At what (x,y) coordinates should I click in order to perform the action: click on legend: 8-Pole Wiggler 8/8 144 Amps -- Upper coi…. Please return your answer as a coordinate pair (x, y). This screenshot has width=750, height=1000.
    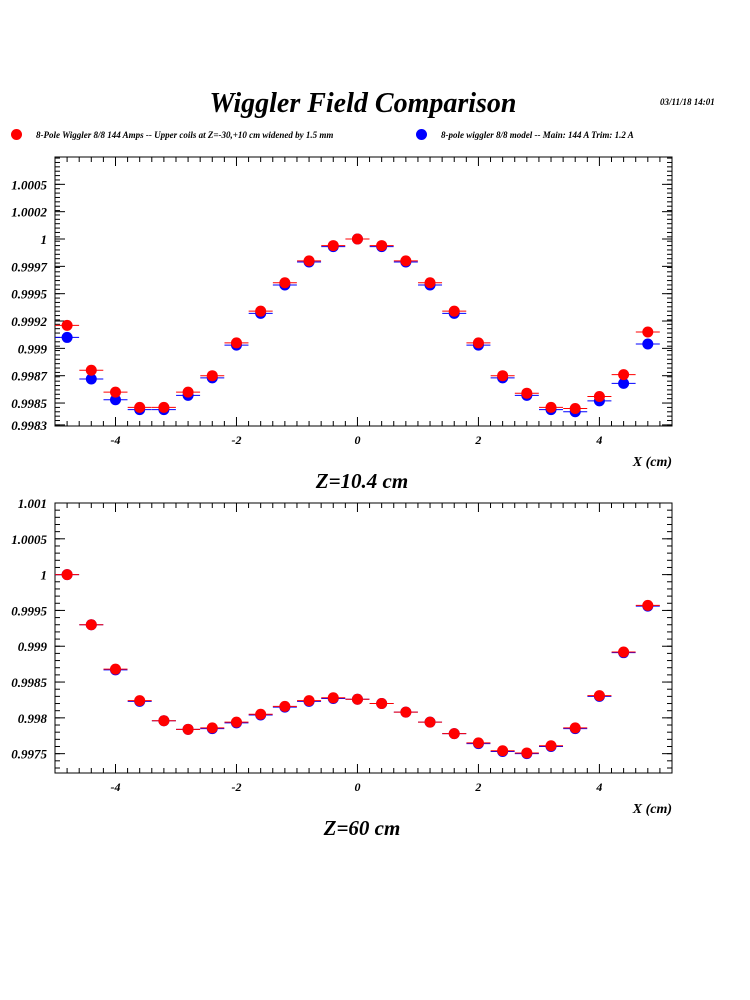
    Looking at the image, I should click on (375, 137).